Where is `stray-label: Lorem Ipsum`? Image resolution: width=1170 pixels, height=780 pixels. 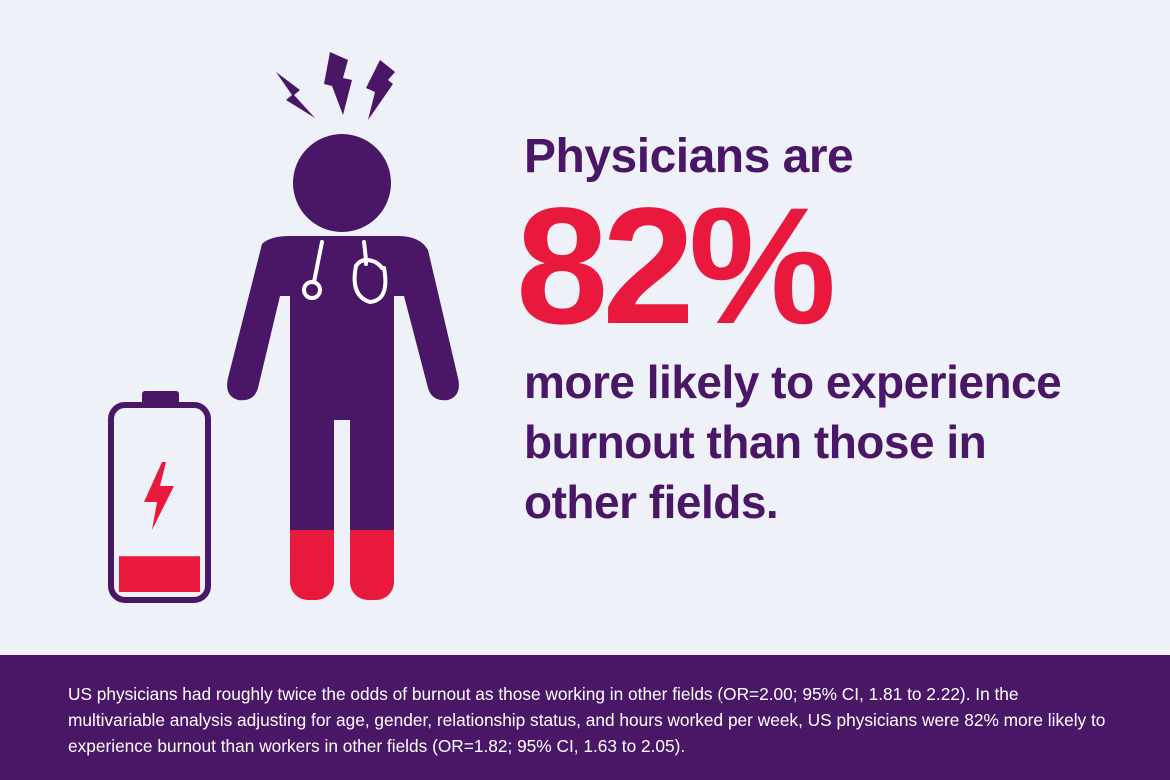
stray-label: Lorem Ipsum is located at coordinates (713, 701).